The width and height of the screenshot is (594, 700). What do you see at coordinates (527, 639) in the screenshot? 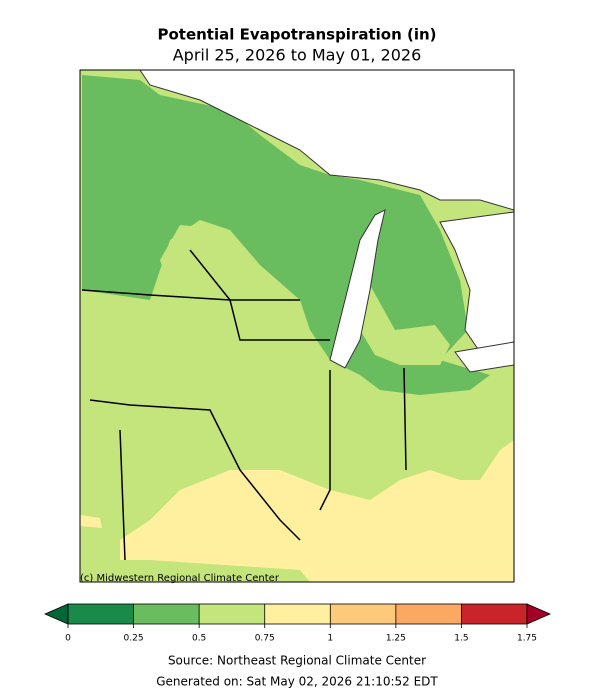
I see `tick-label: 1.75` at bounding box center [527, 639].